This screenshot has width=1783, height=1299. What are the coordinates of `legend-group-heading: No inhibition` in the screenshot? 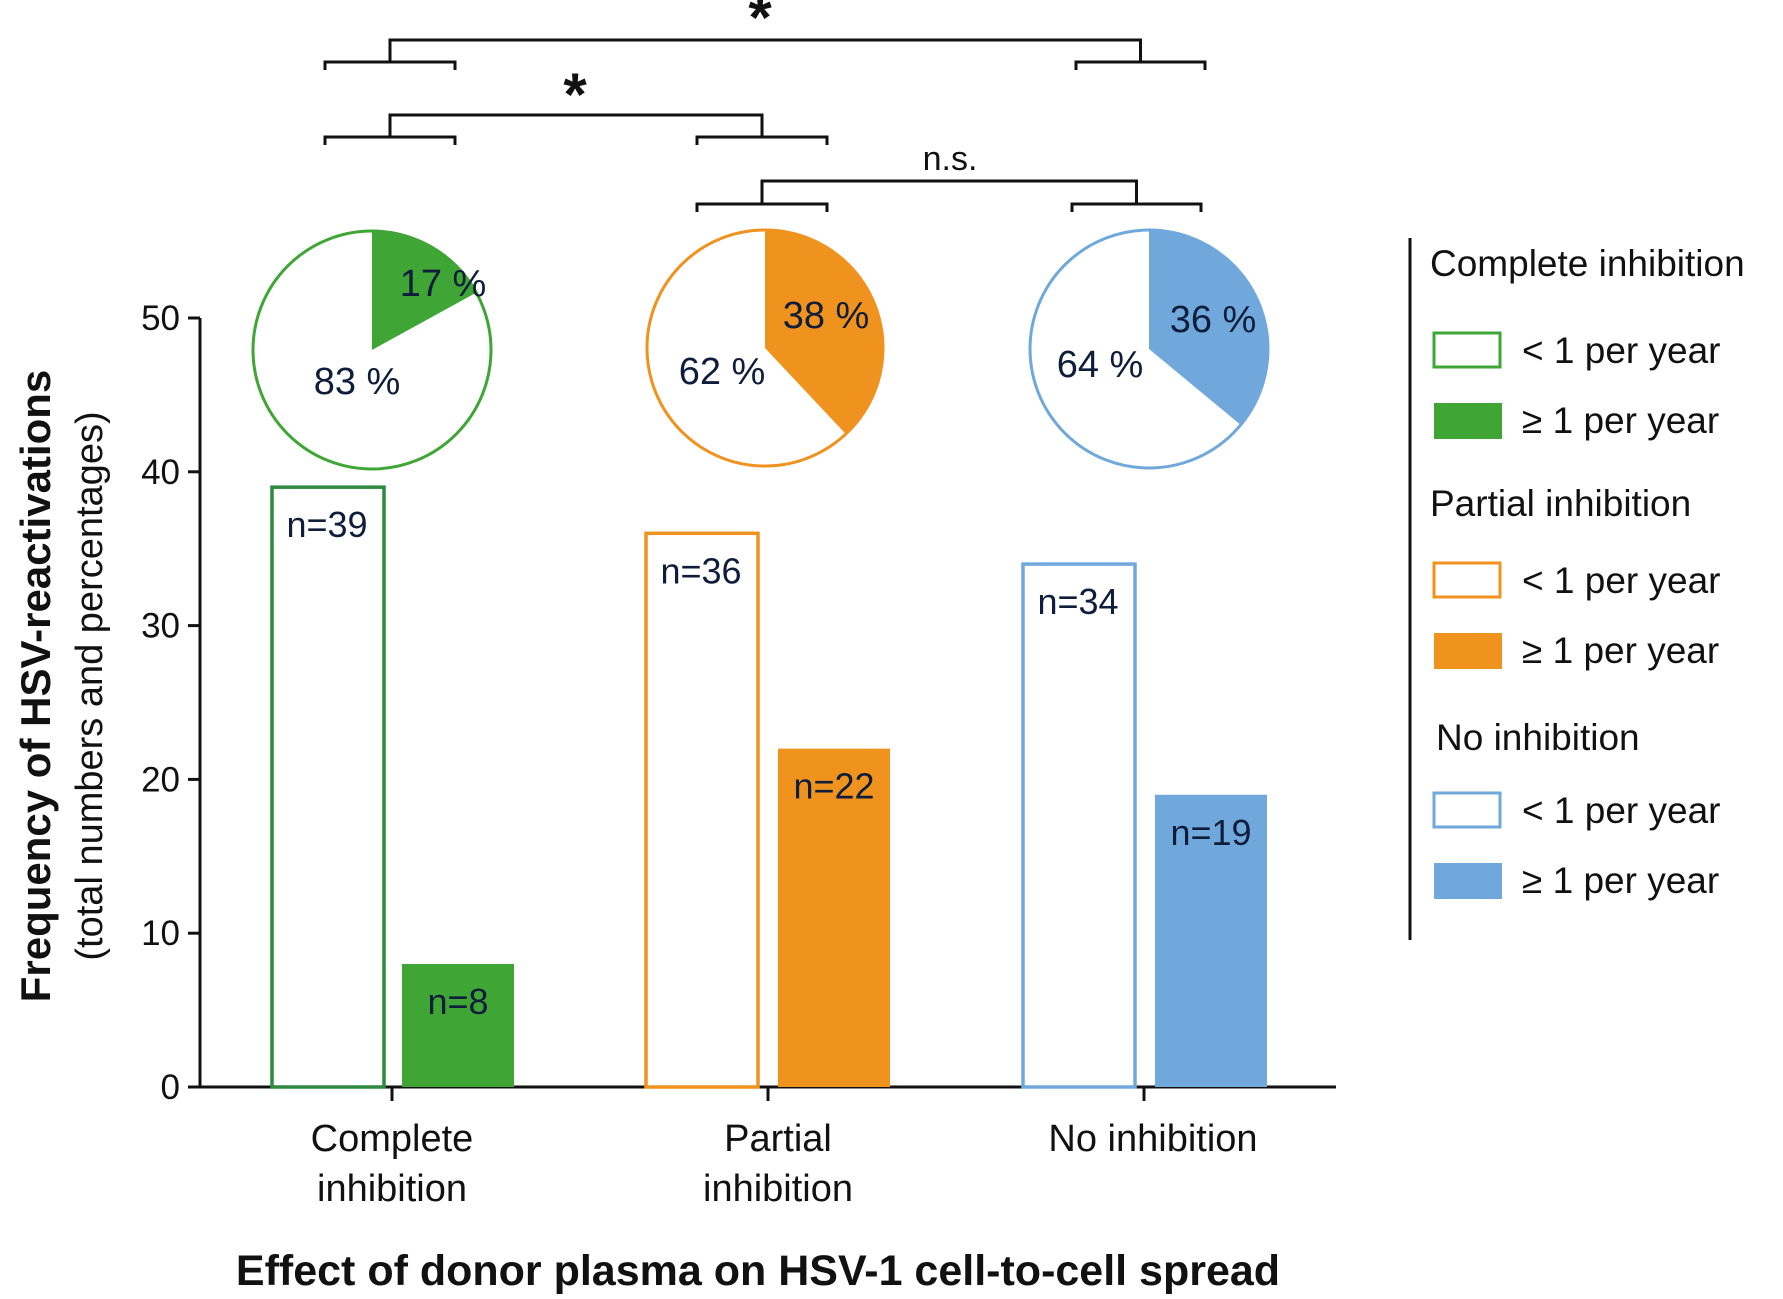 It's located at (1538, 737).